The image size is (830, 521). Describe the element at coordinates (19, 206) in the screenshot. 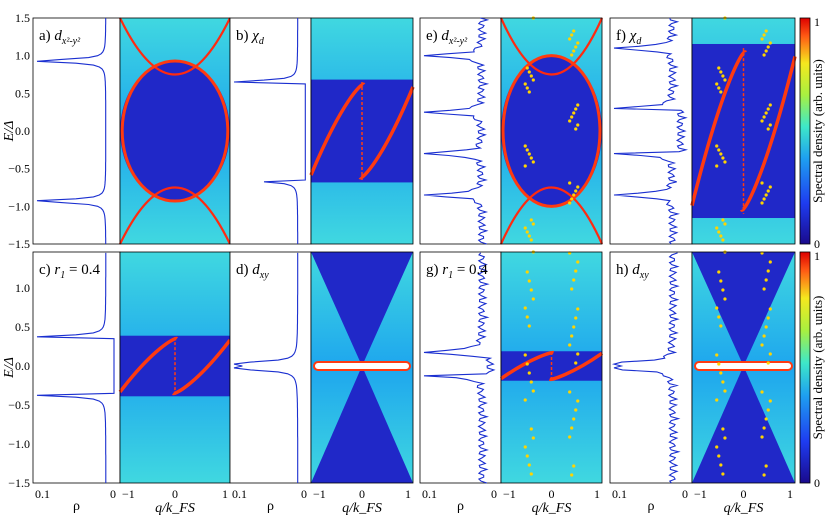

I see `y-tick-label: −1.0` at that location.